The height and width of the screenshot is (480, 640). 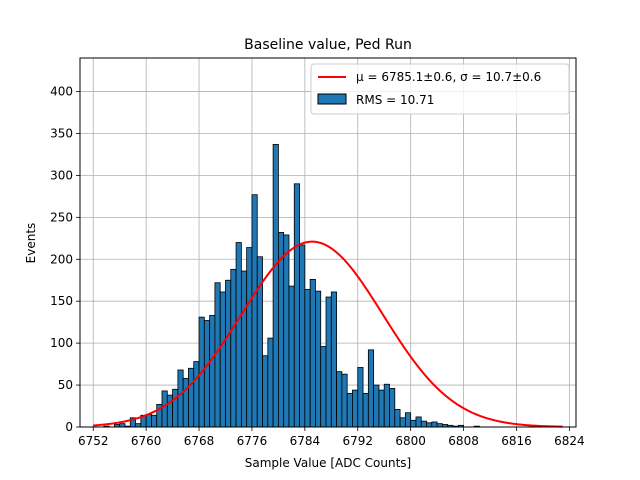 What do you see at coordinates (395, 100) in the screenshot?
I see `legend-rms-label: RMS = 10.71` at bounding box center [395, 100].